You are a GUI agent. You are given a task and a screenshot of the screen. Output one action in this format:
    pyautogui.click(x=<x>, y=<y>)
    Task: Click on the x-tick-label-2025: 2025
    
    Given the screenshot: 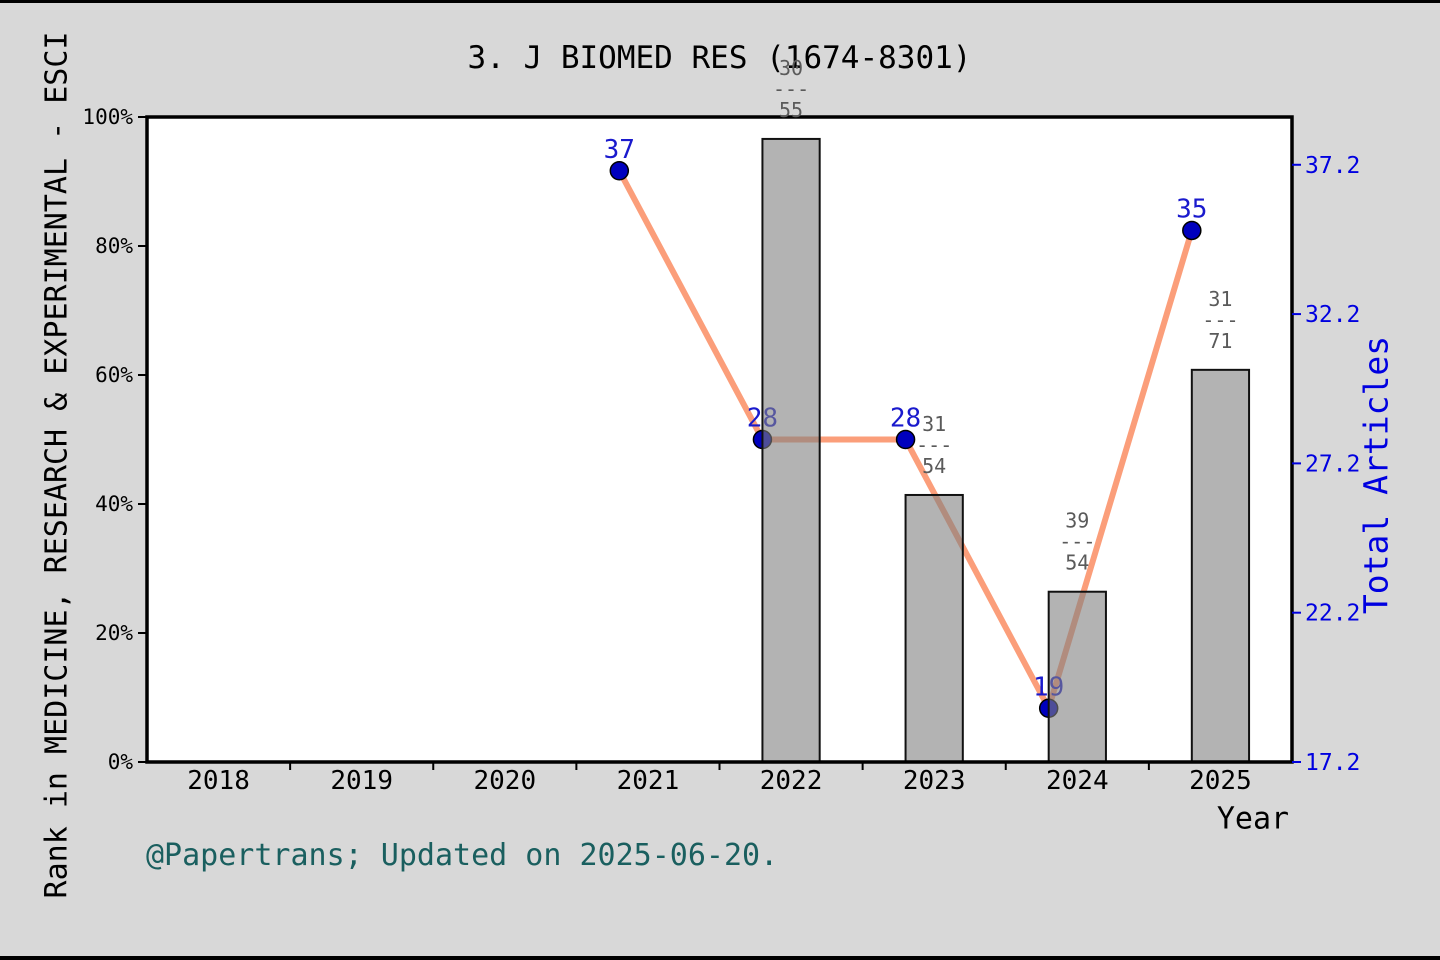 What is the action you would take?
    pyautogui.click(x=1220, y=781)
    